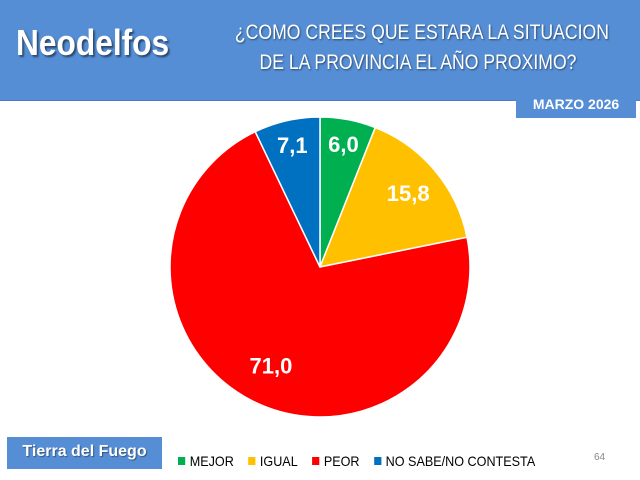  I want to click on pie-slice-no-sabe-no-contesta, so click(287, 192).